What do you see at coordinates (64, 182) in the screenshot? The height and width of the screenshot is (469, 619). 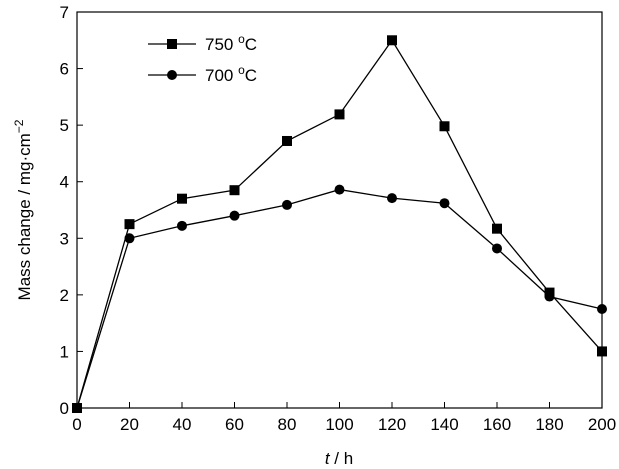 I see `y-tick-label: 4` at bounding box center [64, 182].